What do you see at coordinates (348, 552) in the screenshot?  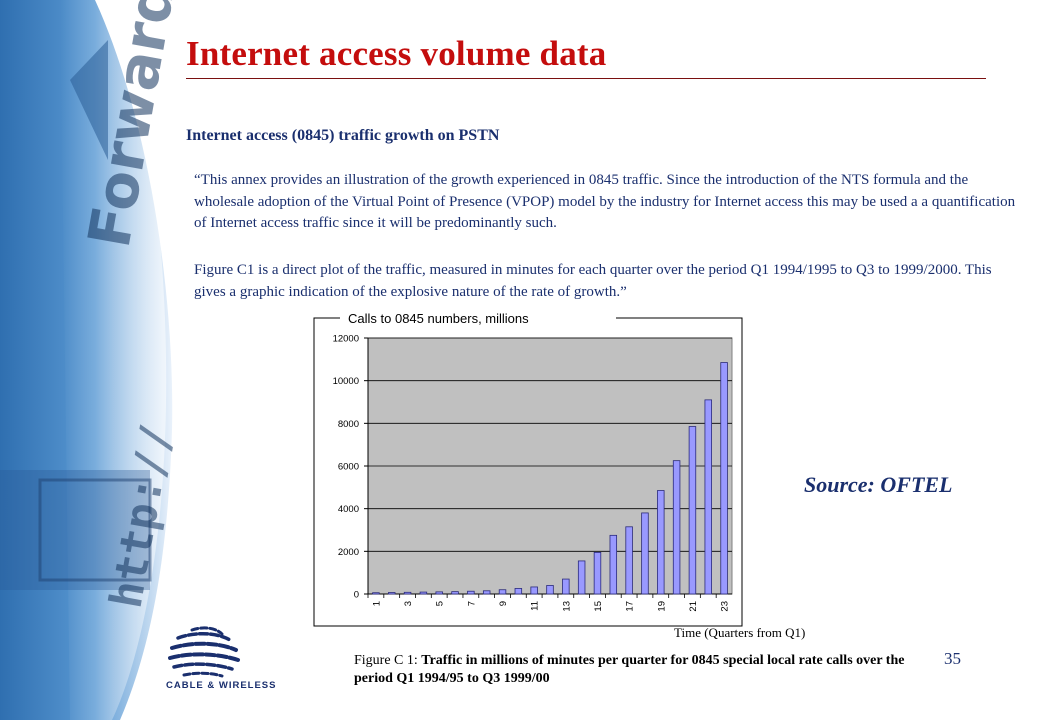 I see `y-tick-label: 2000` at bounding box center [348, 552].